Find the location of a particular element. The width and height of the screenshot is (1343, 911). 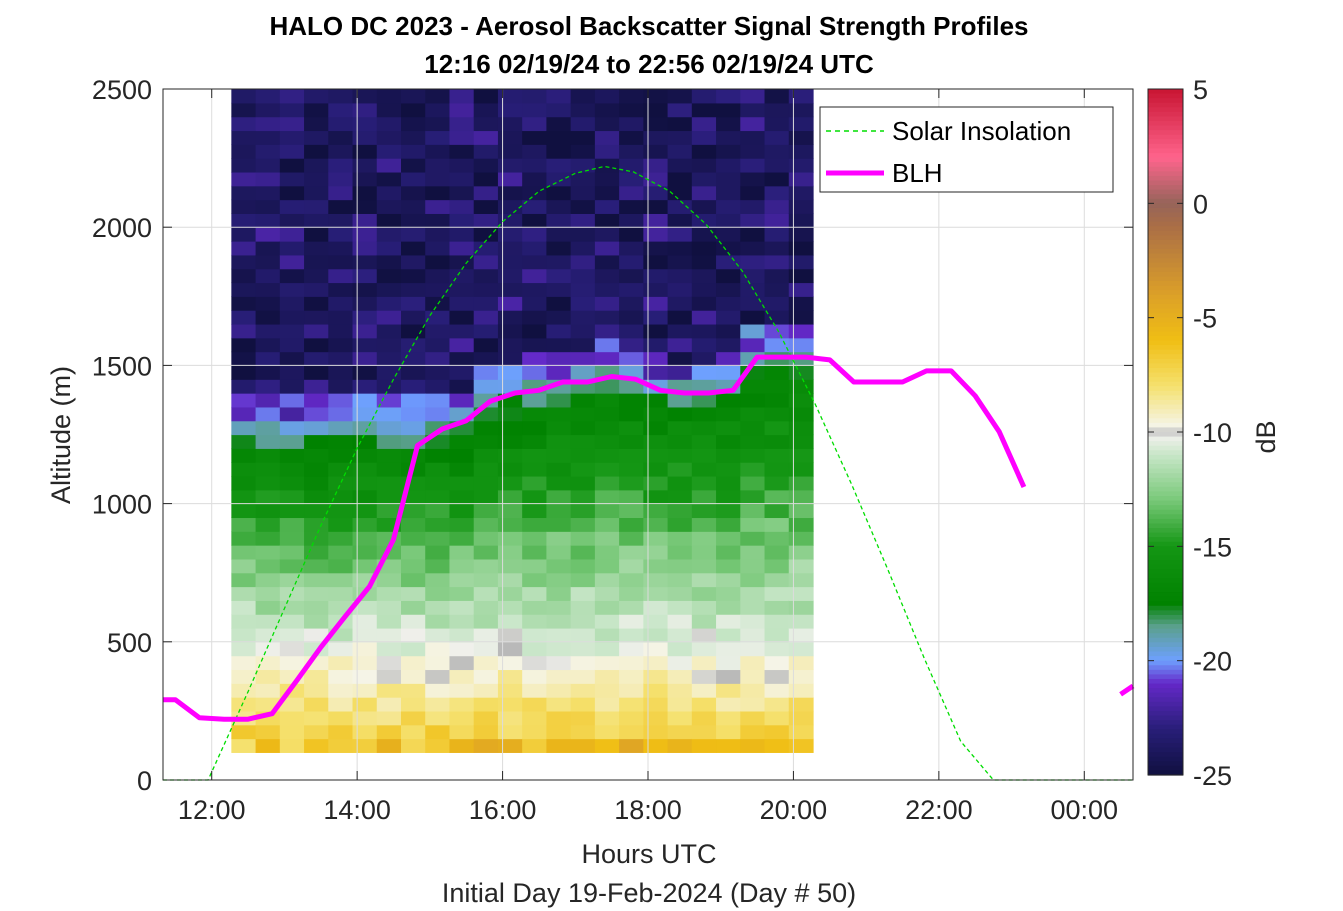

colorbar-tick-label: -10 is located at coordinates (1212, 433).